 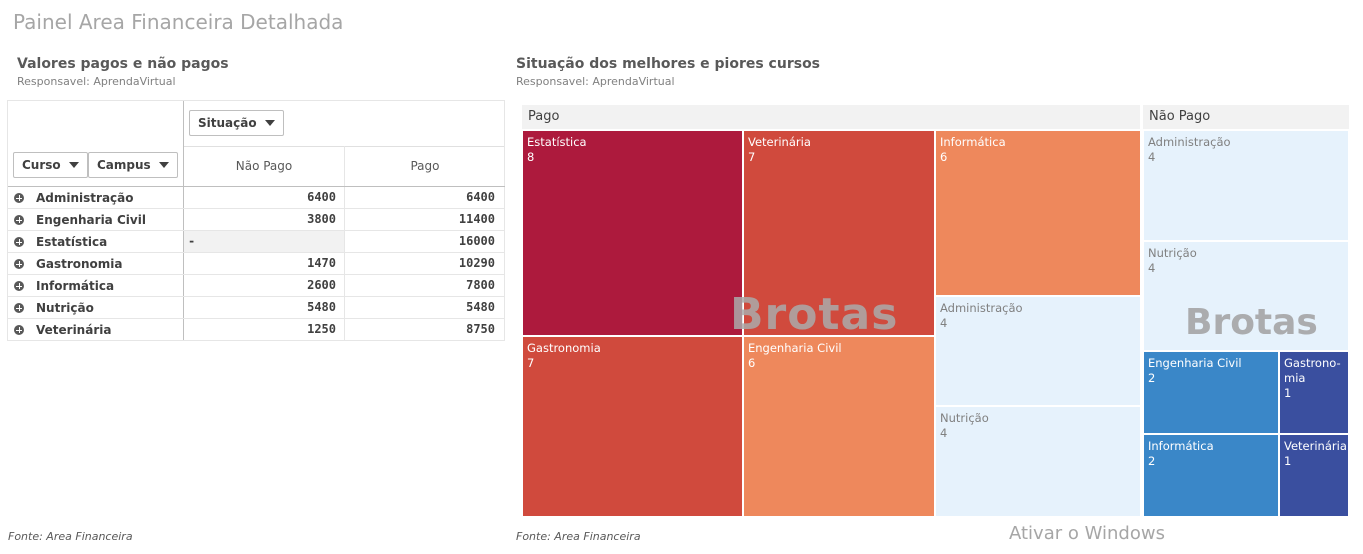 I want to click on pivot-subtitle: Responsavel: AprendaVirtual, so click(x=96, y=81).